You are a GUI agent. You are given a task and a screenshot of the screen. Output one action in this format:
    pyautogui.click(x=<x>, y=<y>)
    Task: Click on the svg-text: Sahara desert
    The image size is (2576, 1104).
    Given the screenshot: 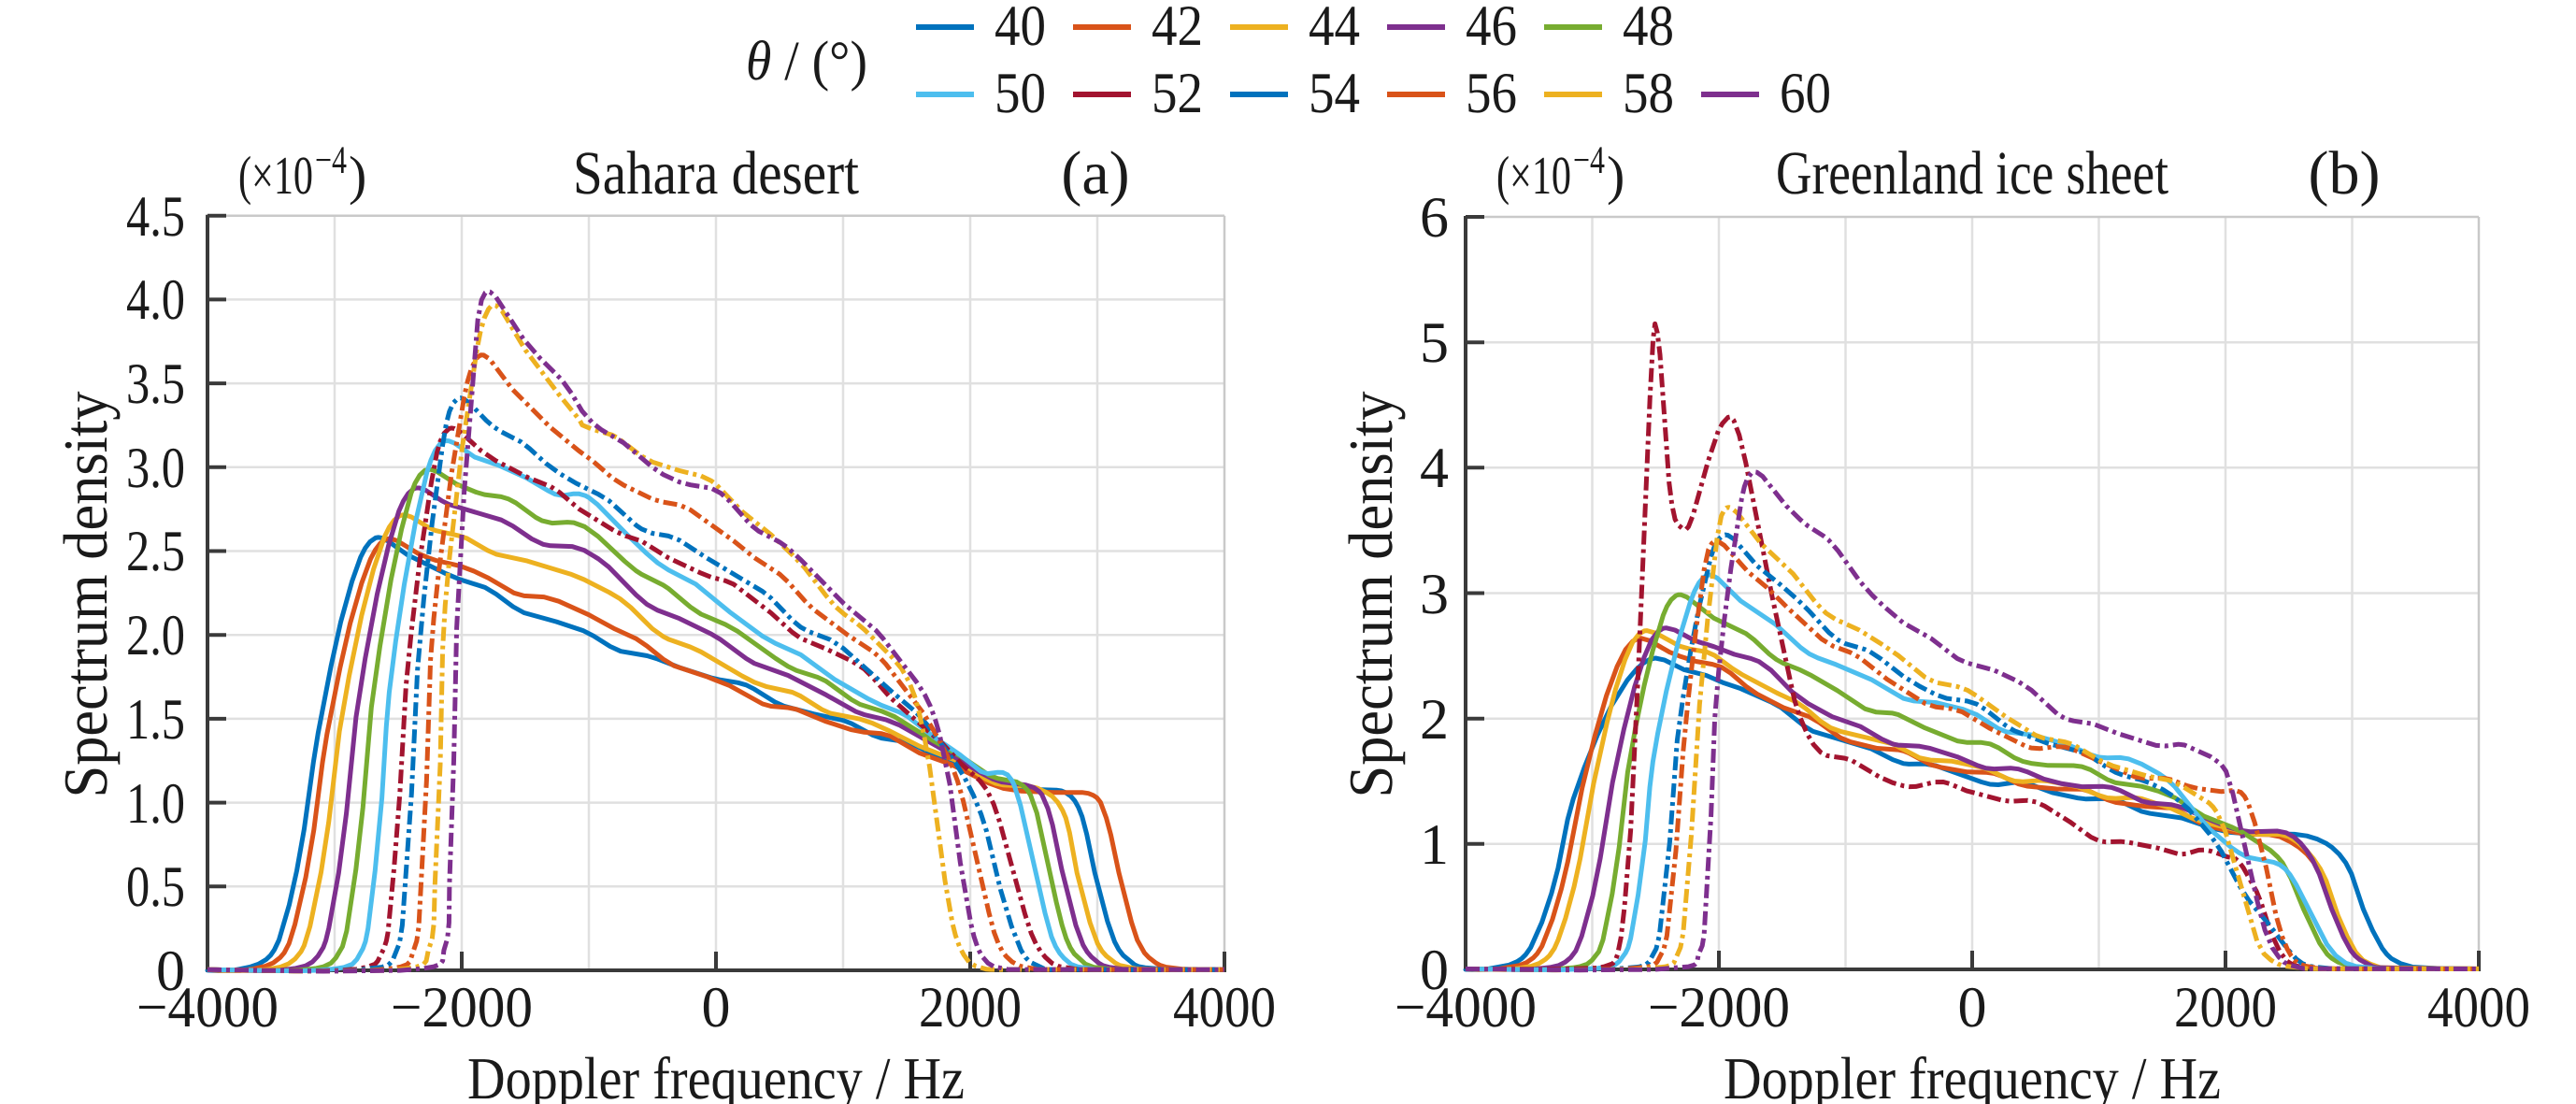 What is the action you would take?
    pyautogui.click(x=716, y=173)
    